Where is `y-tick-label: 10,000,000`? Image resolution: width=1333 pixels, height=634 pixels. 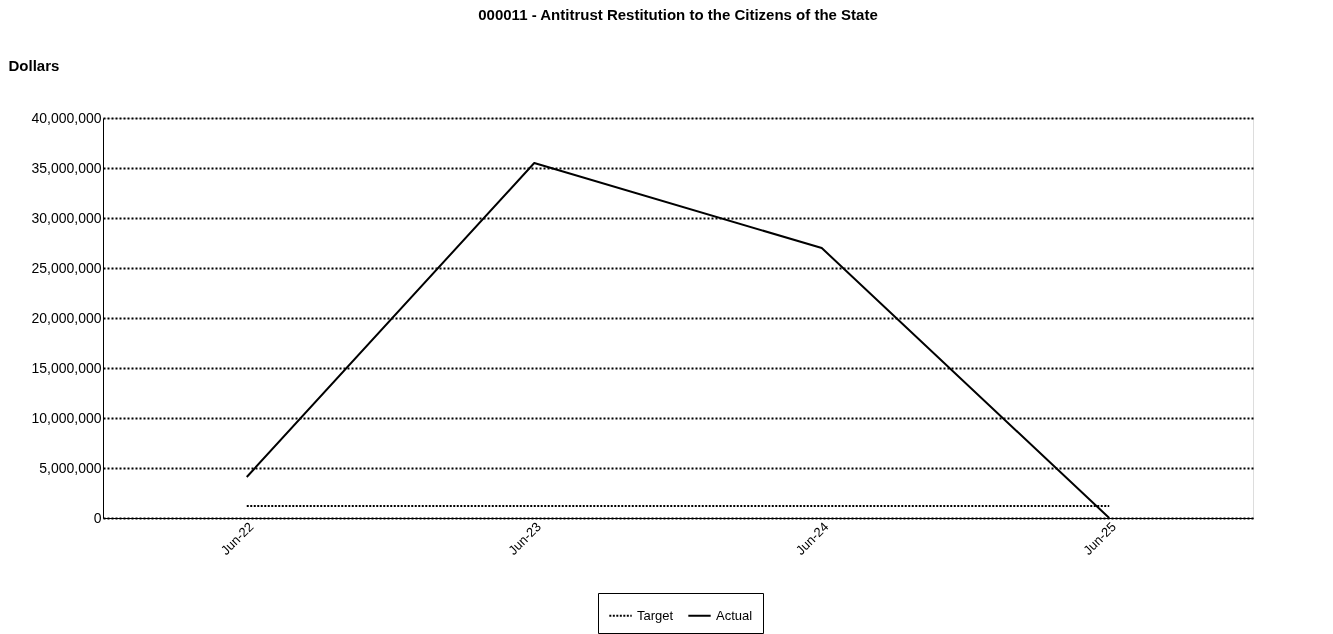 y-tick-label: 10,000,000 is located at coordinates (66, 417).